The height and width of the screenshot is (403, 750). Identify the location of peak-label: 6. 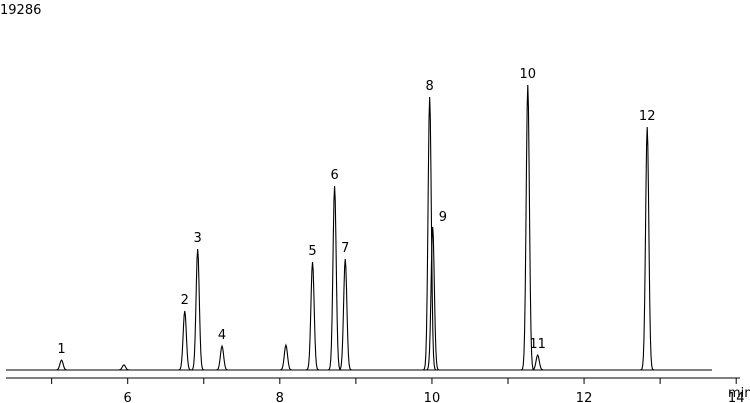
(334, 175).